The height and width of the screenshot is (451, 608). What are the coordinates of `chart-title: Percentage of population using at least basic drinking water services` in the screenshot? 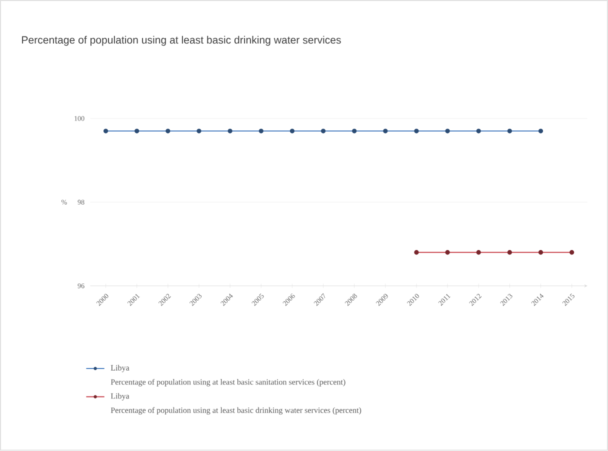 It's located at (181, 41).